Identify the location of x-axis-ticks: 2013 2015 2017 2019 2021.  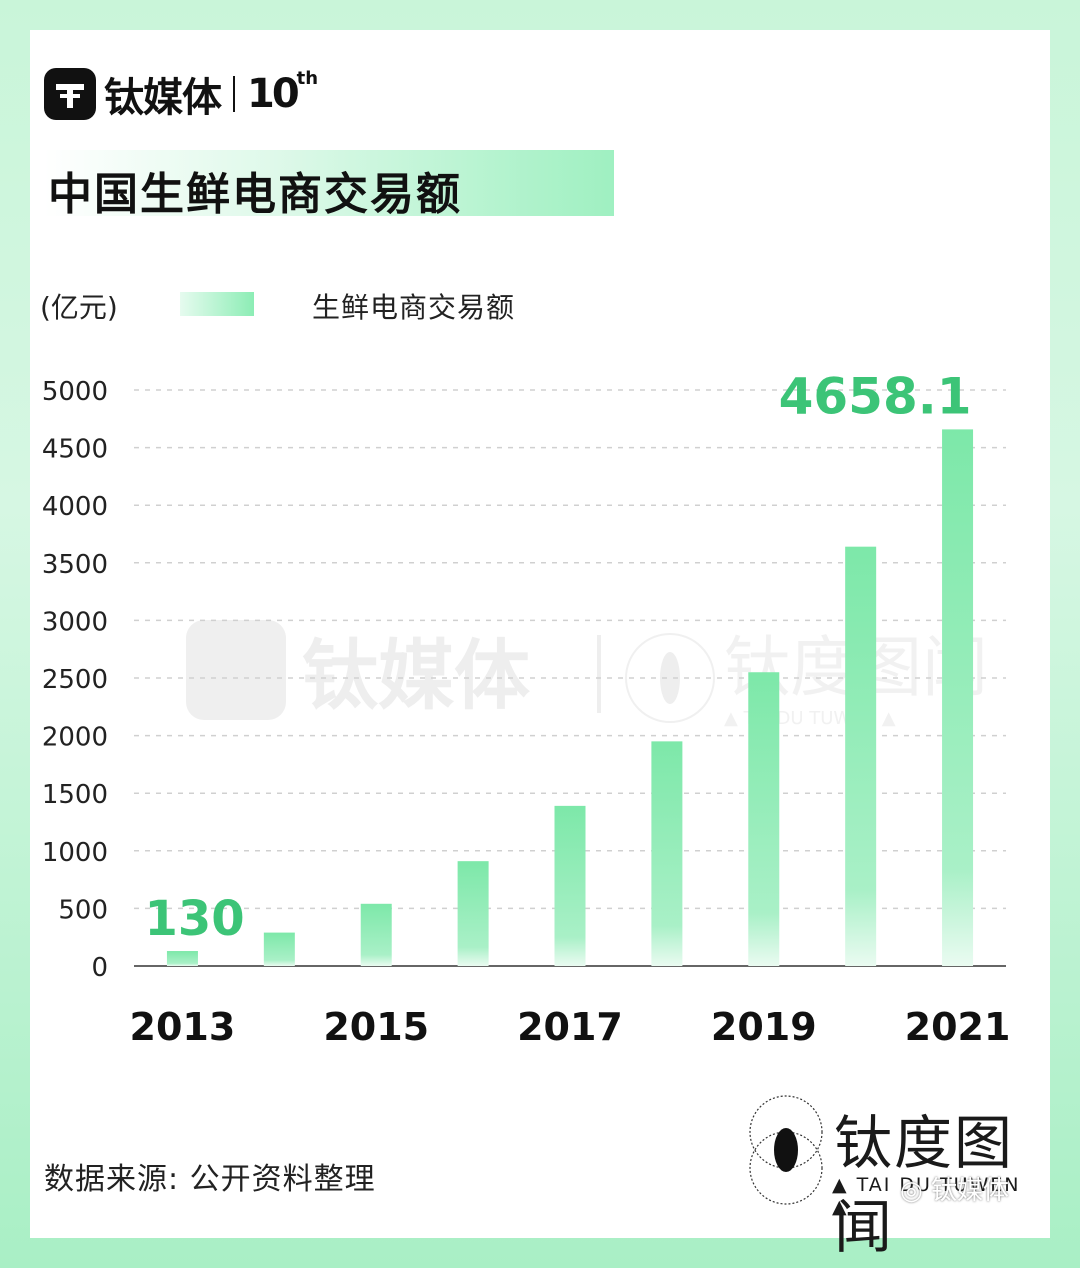
(570, 1027).